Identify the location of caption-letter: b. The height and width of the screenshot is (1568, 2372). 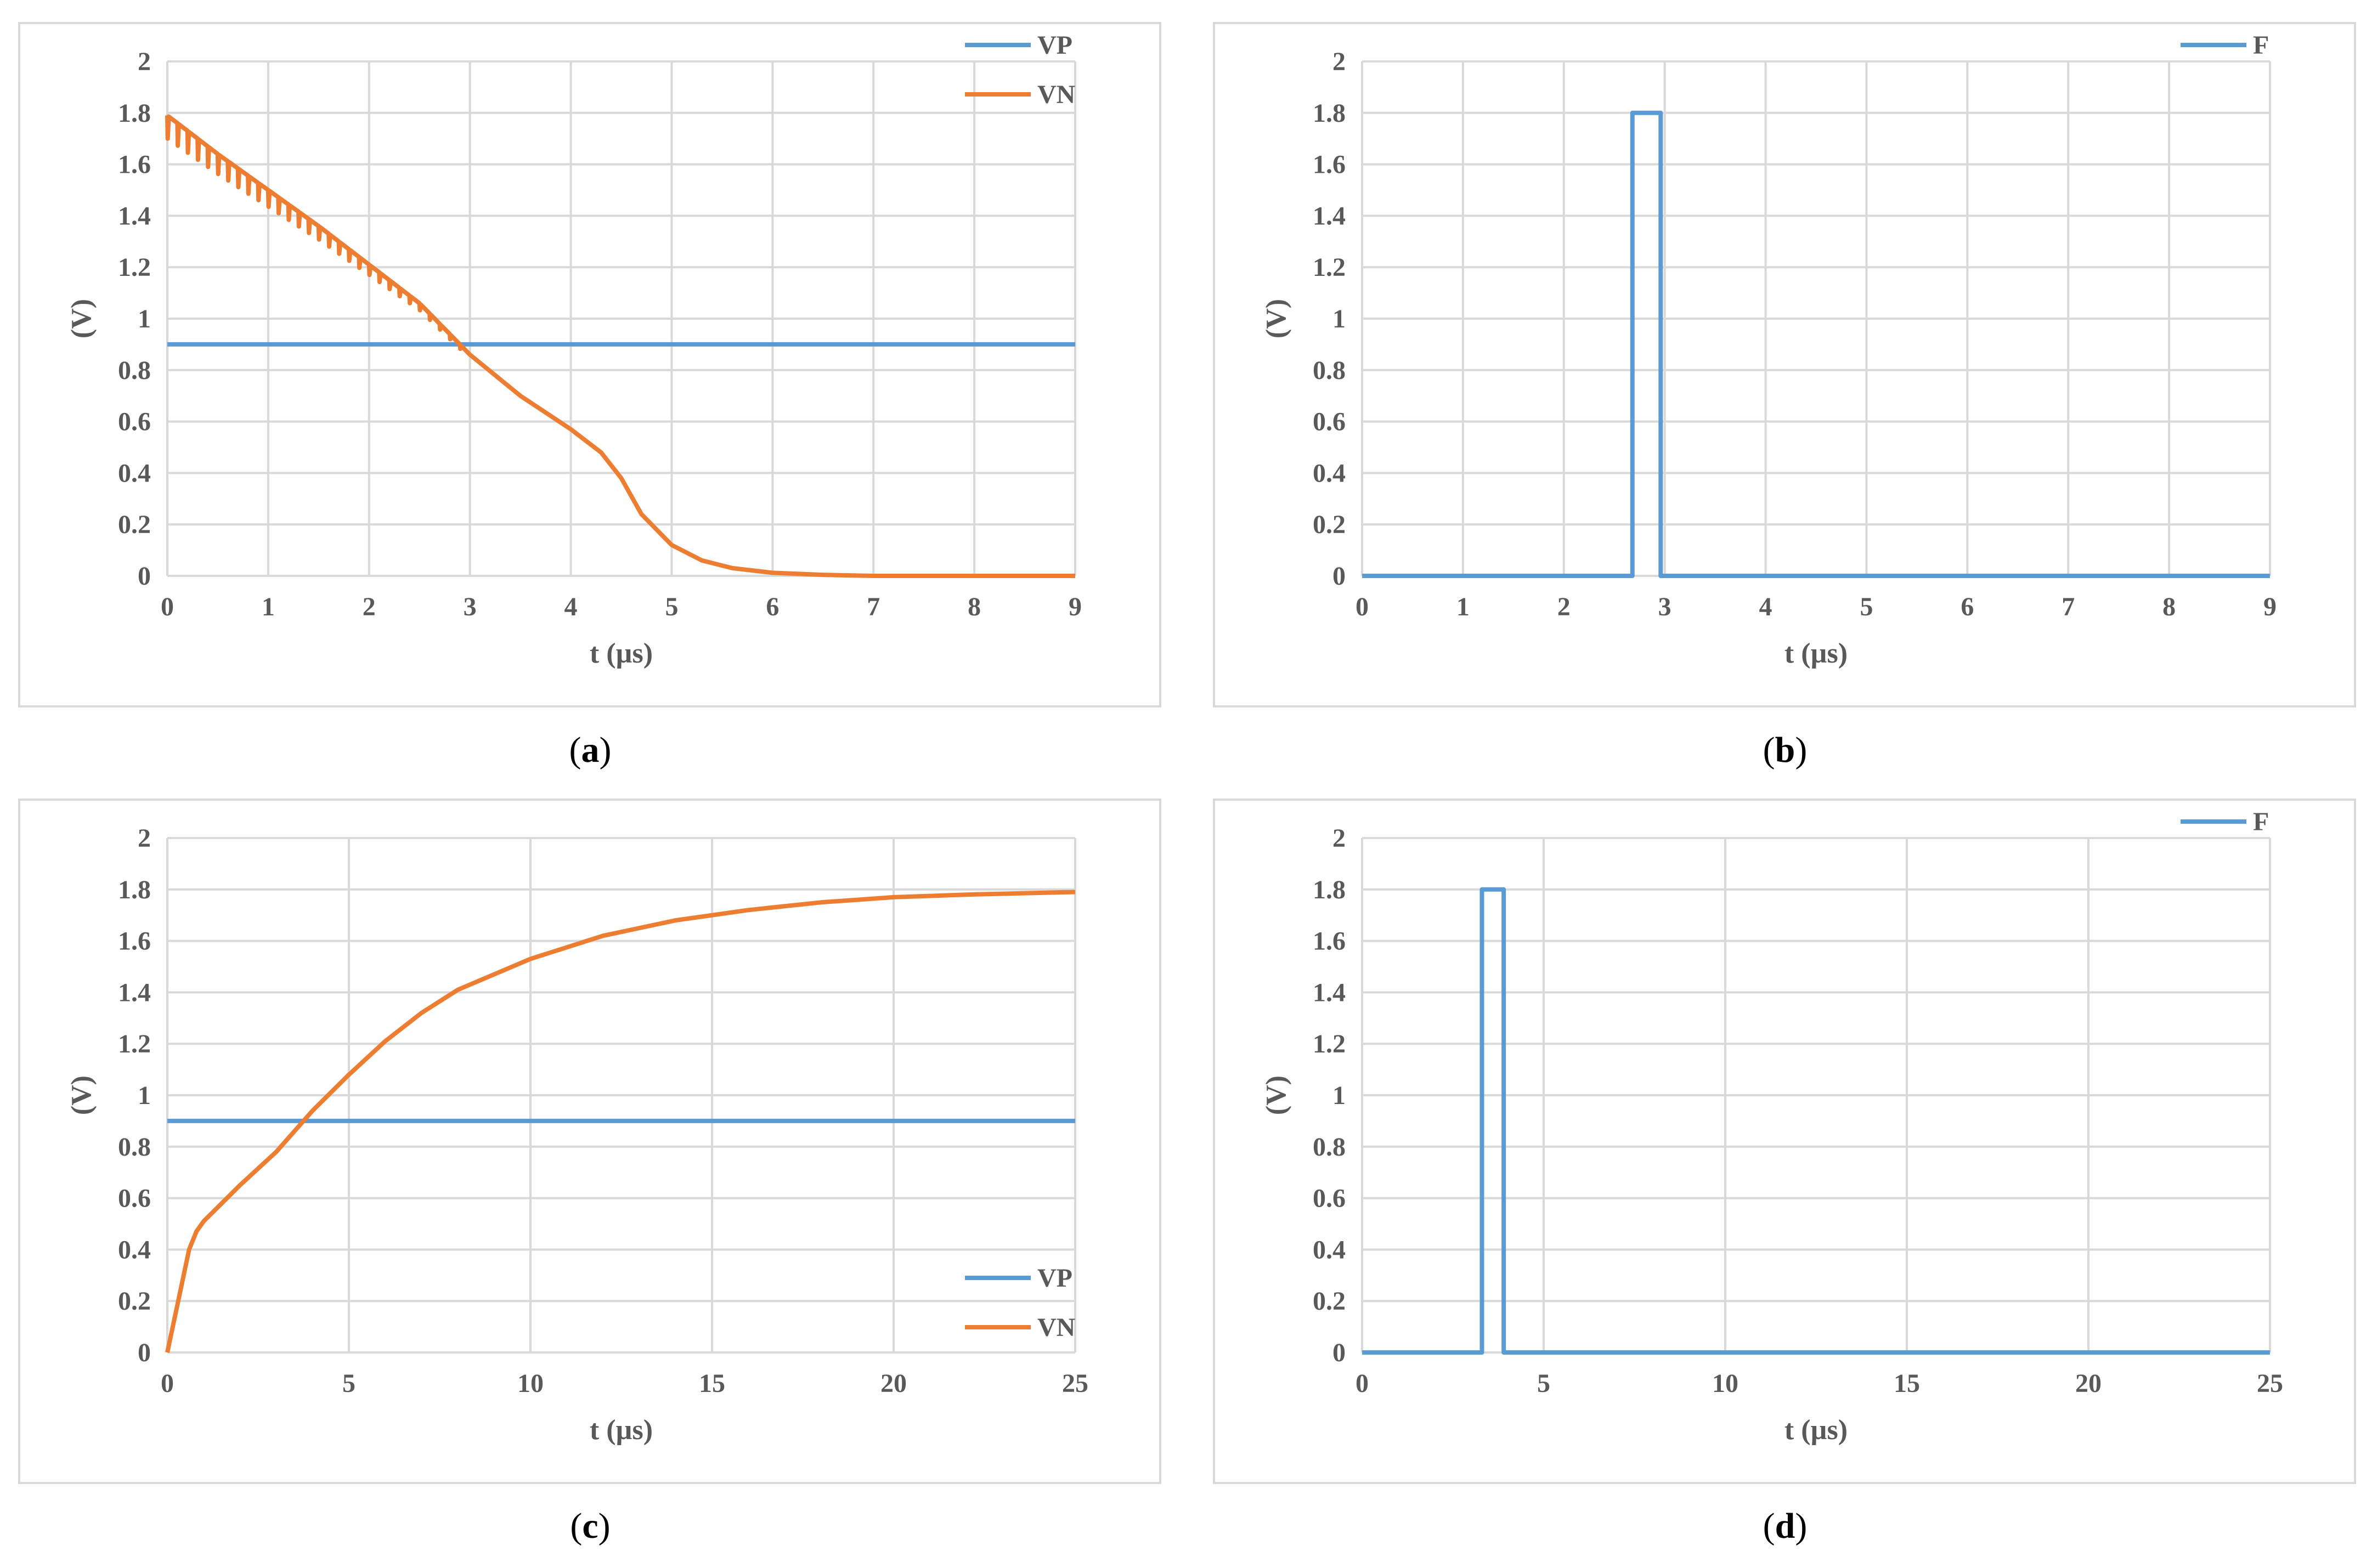
(1785, 750).